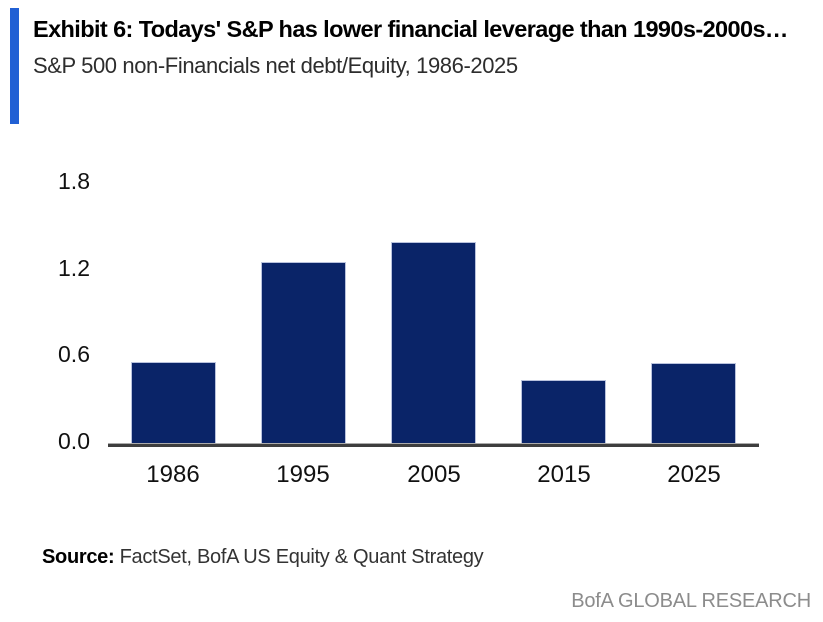  I want to click on title-accent-bar, so click(14, 66).